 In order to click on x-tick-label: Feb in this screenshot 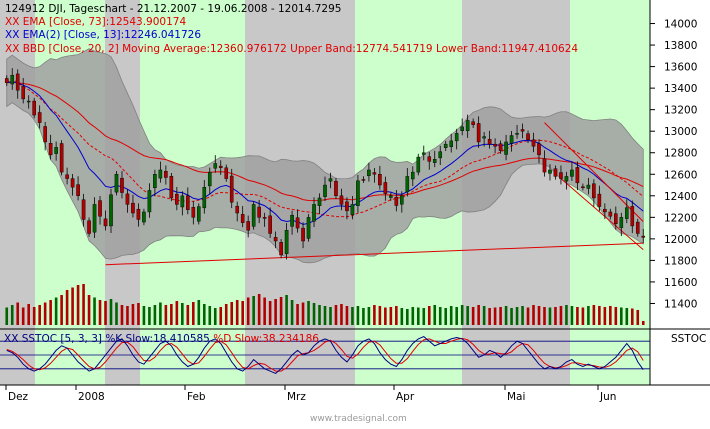, I will do `click(196, 397)`.